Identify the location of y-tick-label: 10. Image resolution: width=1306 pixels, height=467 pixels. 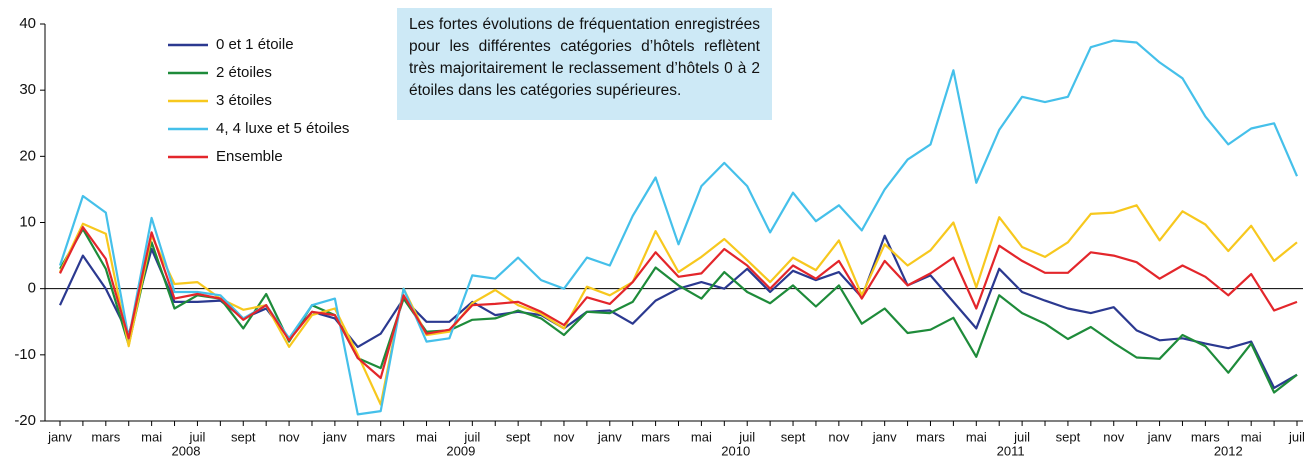
(27, 221).